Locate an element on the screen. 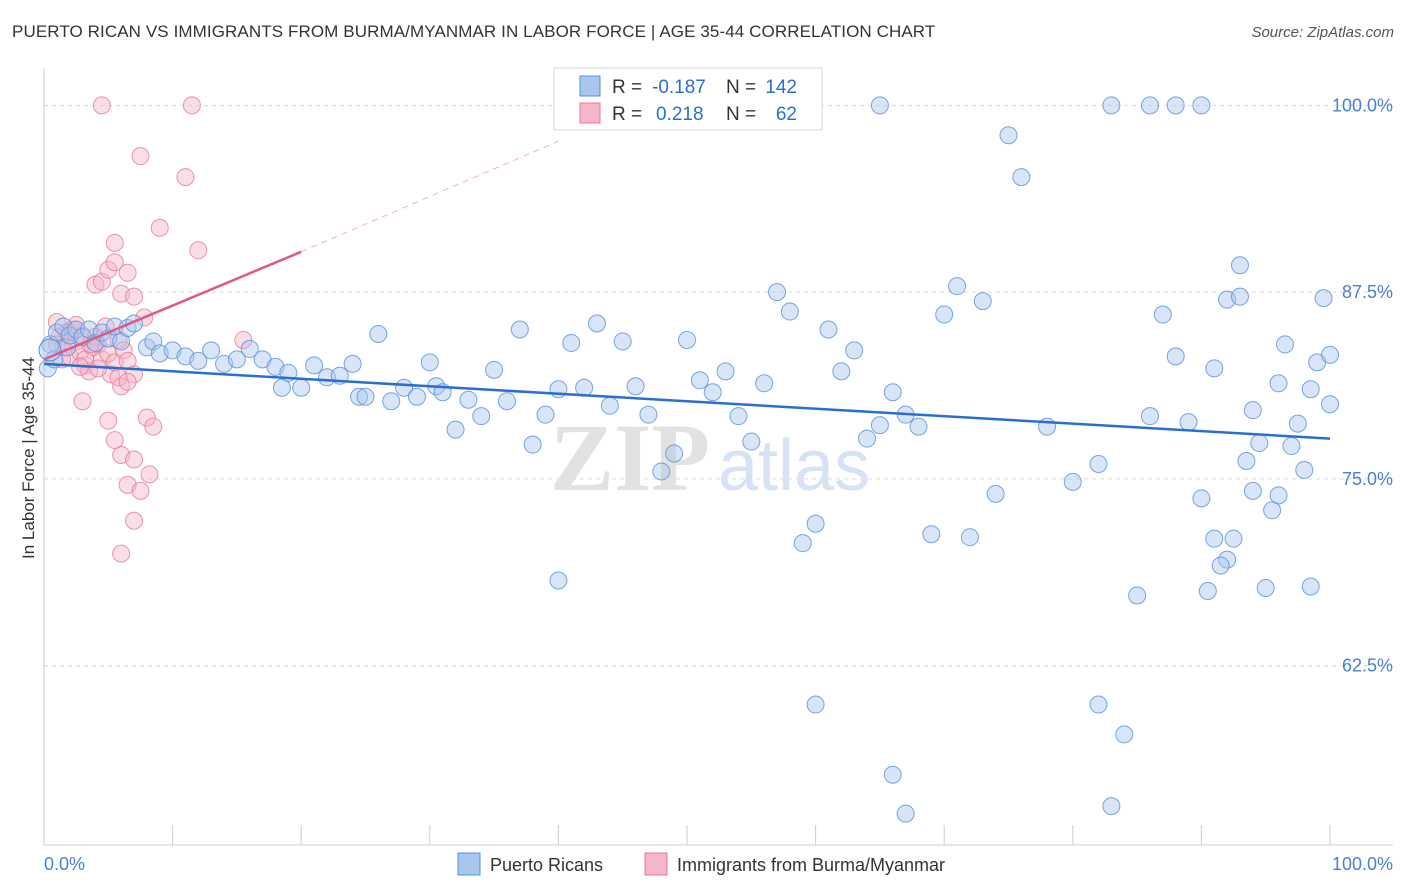 This screenshot has width=1406, height=892. y-tick-0: 62.5% is located at coordinates (1367, 666).